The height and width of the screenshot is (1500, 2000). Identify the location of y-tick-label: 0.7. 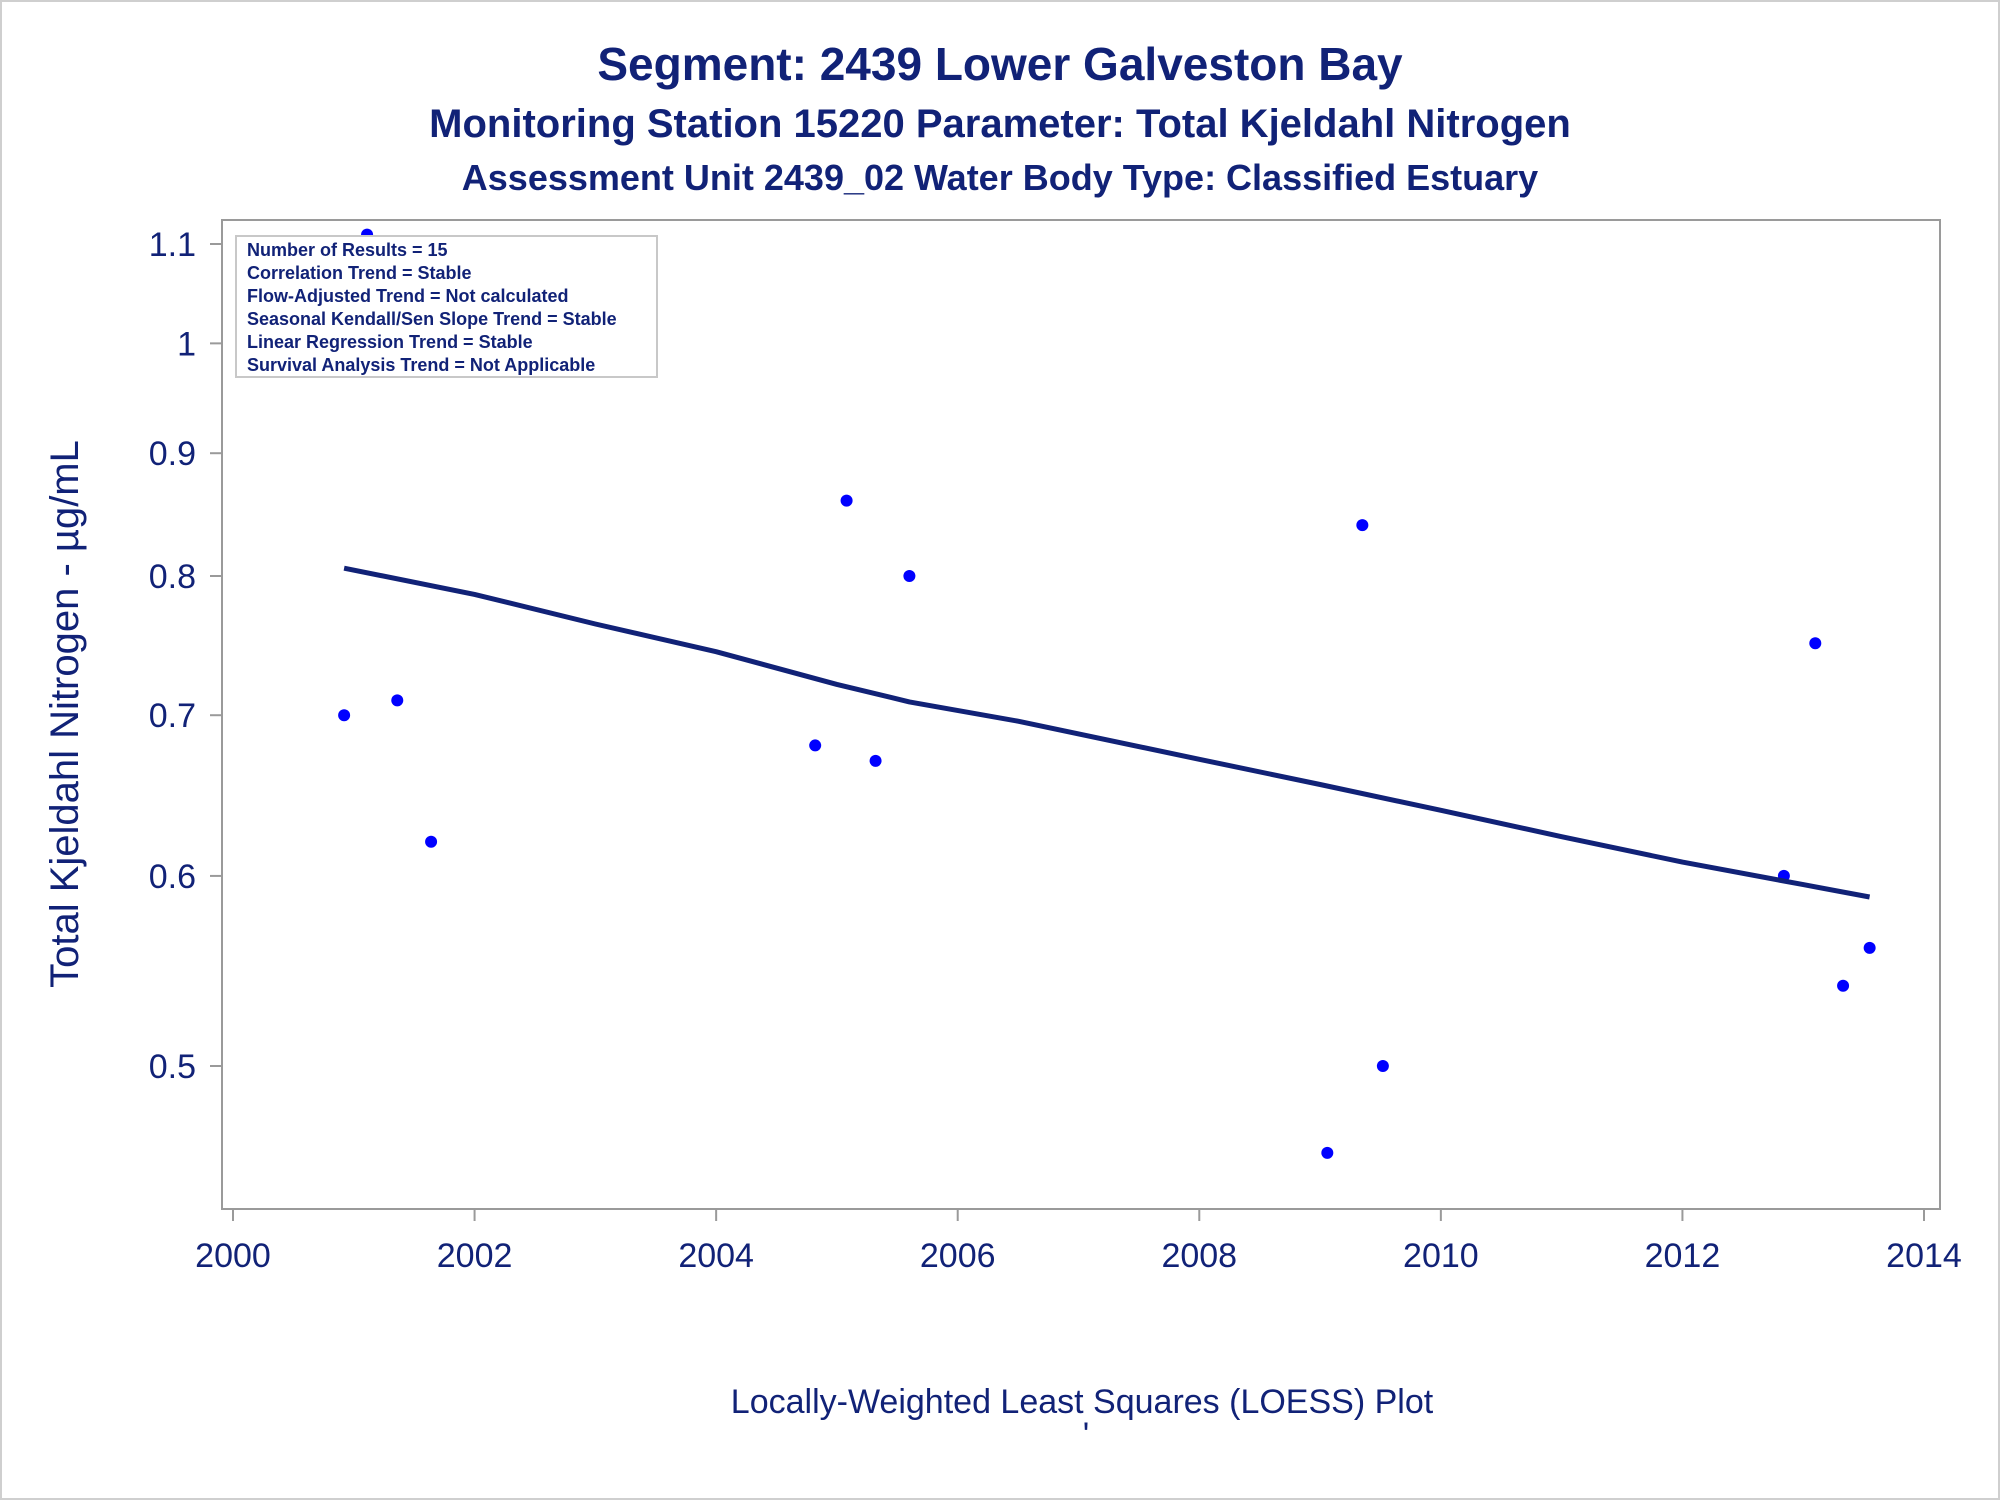
(172, 716).